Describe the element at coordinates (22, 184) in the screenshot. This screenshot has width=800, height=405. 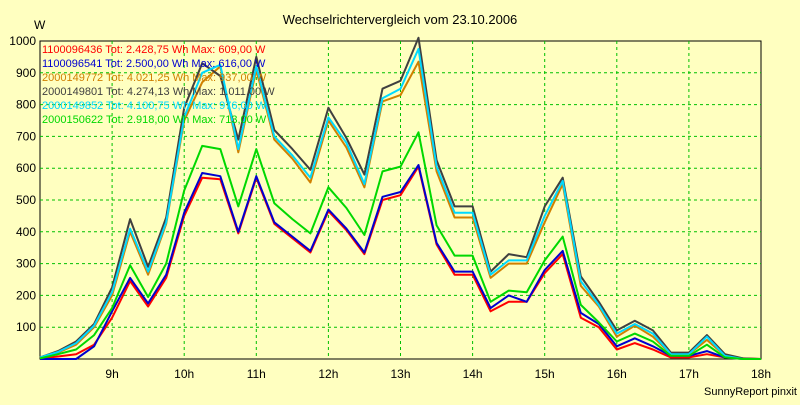
I see `y-axis-ticks: 100 200 300 400 500 600 700 800 900 1000` at that location.